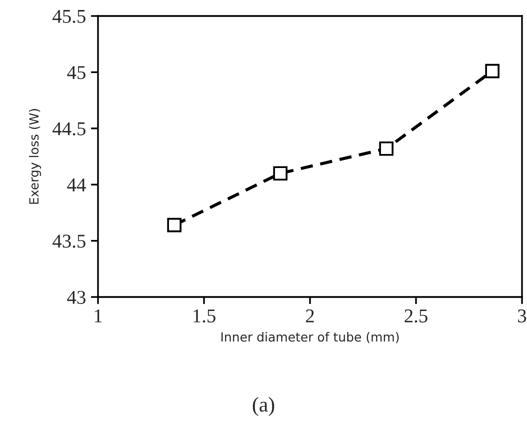 This screenshot has height=421, width=527. Describe the element at coordinates (69, 241) in the screenshot. I see `y-tick-label: 43.5` at that location.